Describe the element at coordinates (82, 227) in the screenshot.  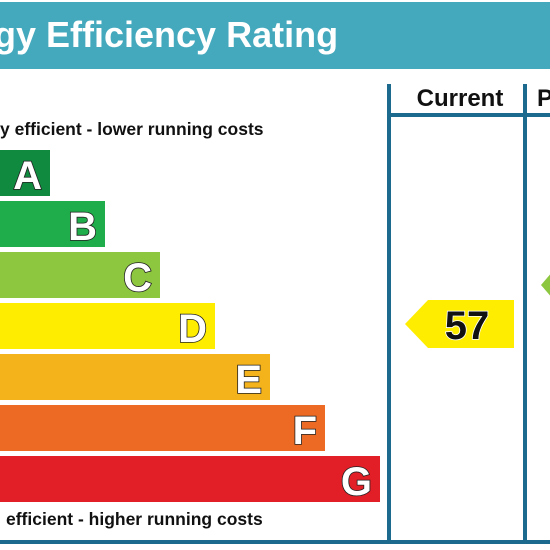
I see `band-letter-b: B` at that location.